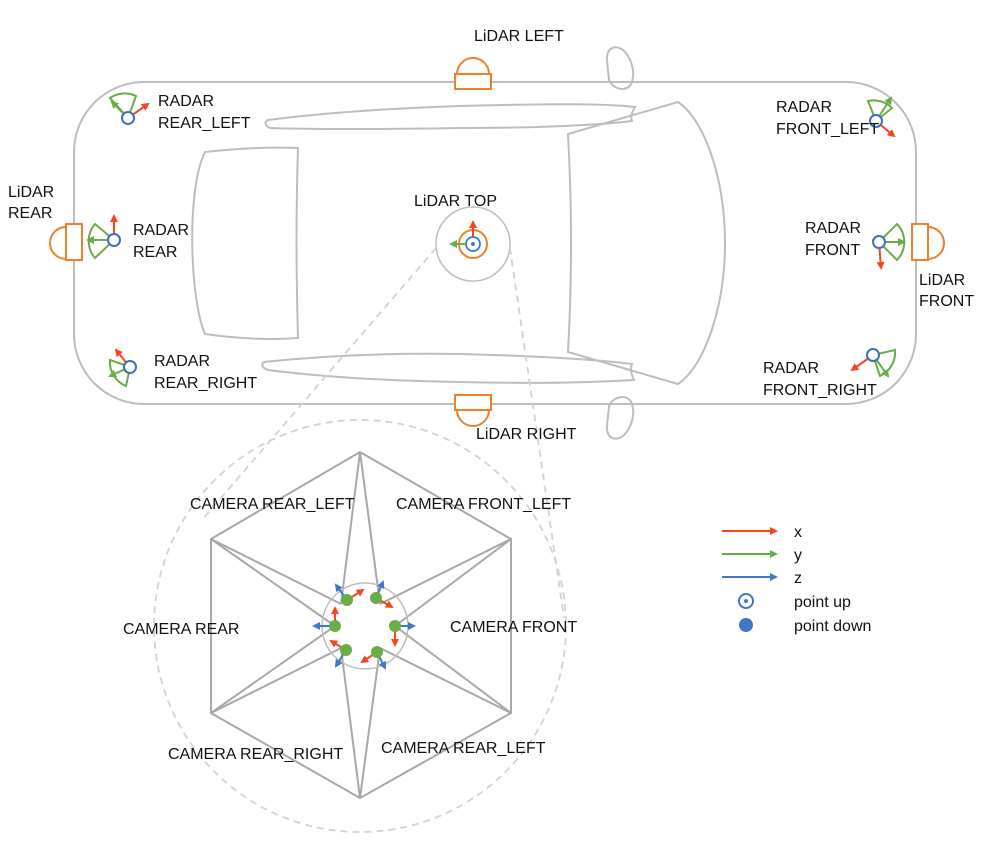 This screenshot has width=990, height=842. What do you see at coordinates (245, 243) in the screenshot?
I see `rear-window` at bounding box center [245, 243].